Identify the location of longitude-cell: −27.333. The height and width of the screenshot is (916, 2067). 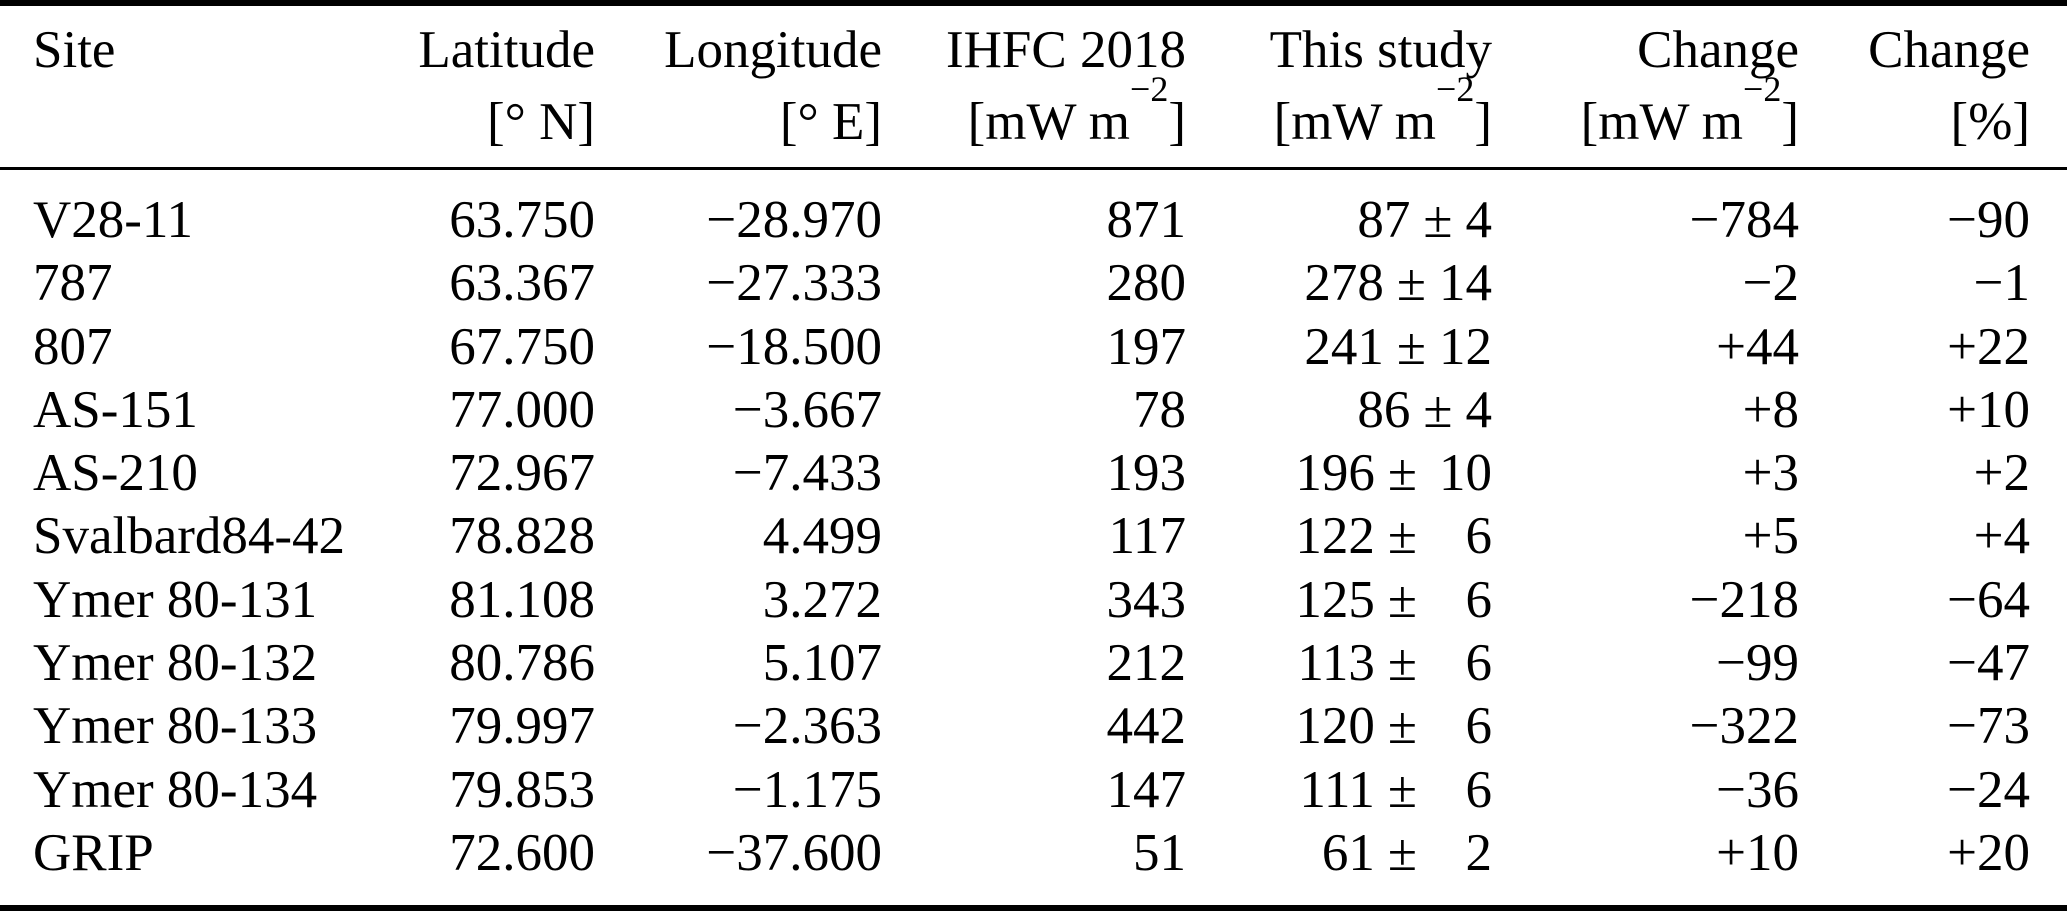
(794, 283).